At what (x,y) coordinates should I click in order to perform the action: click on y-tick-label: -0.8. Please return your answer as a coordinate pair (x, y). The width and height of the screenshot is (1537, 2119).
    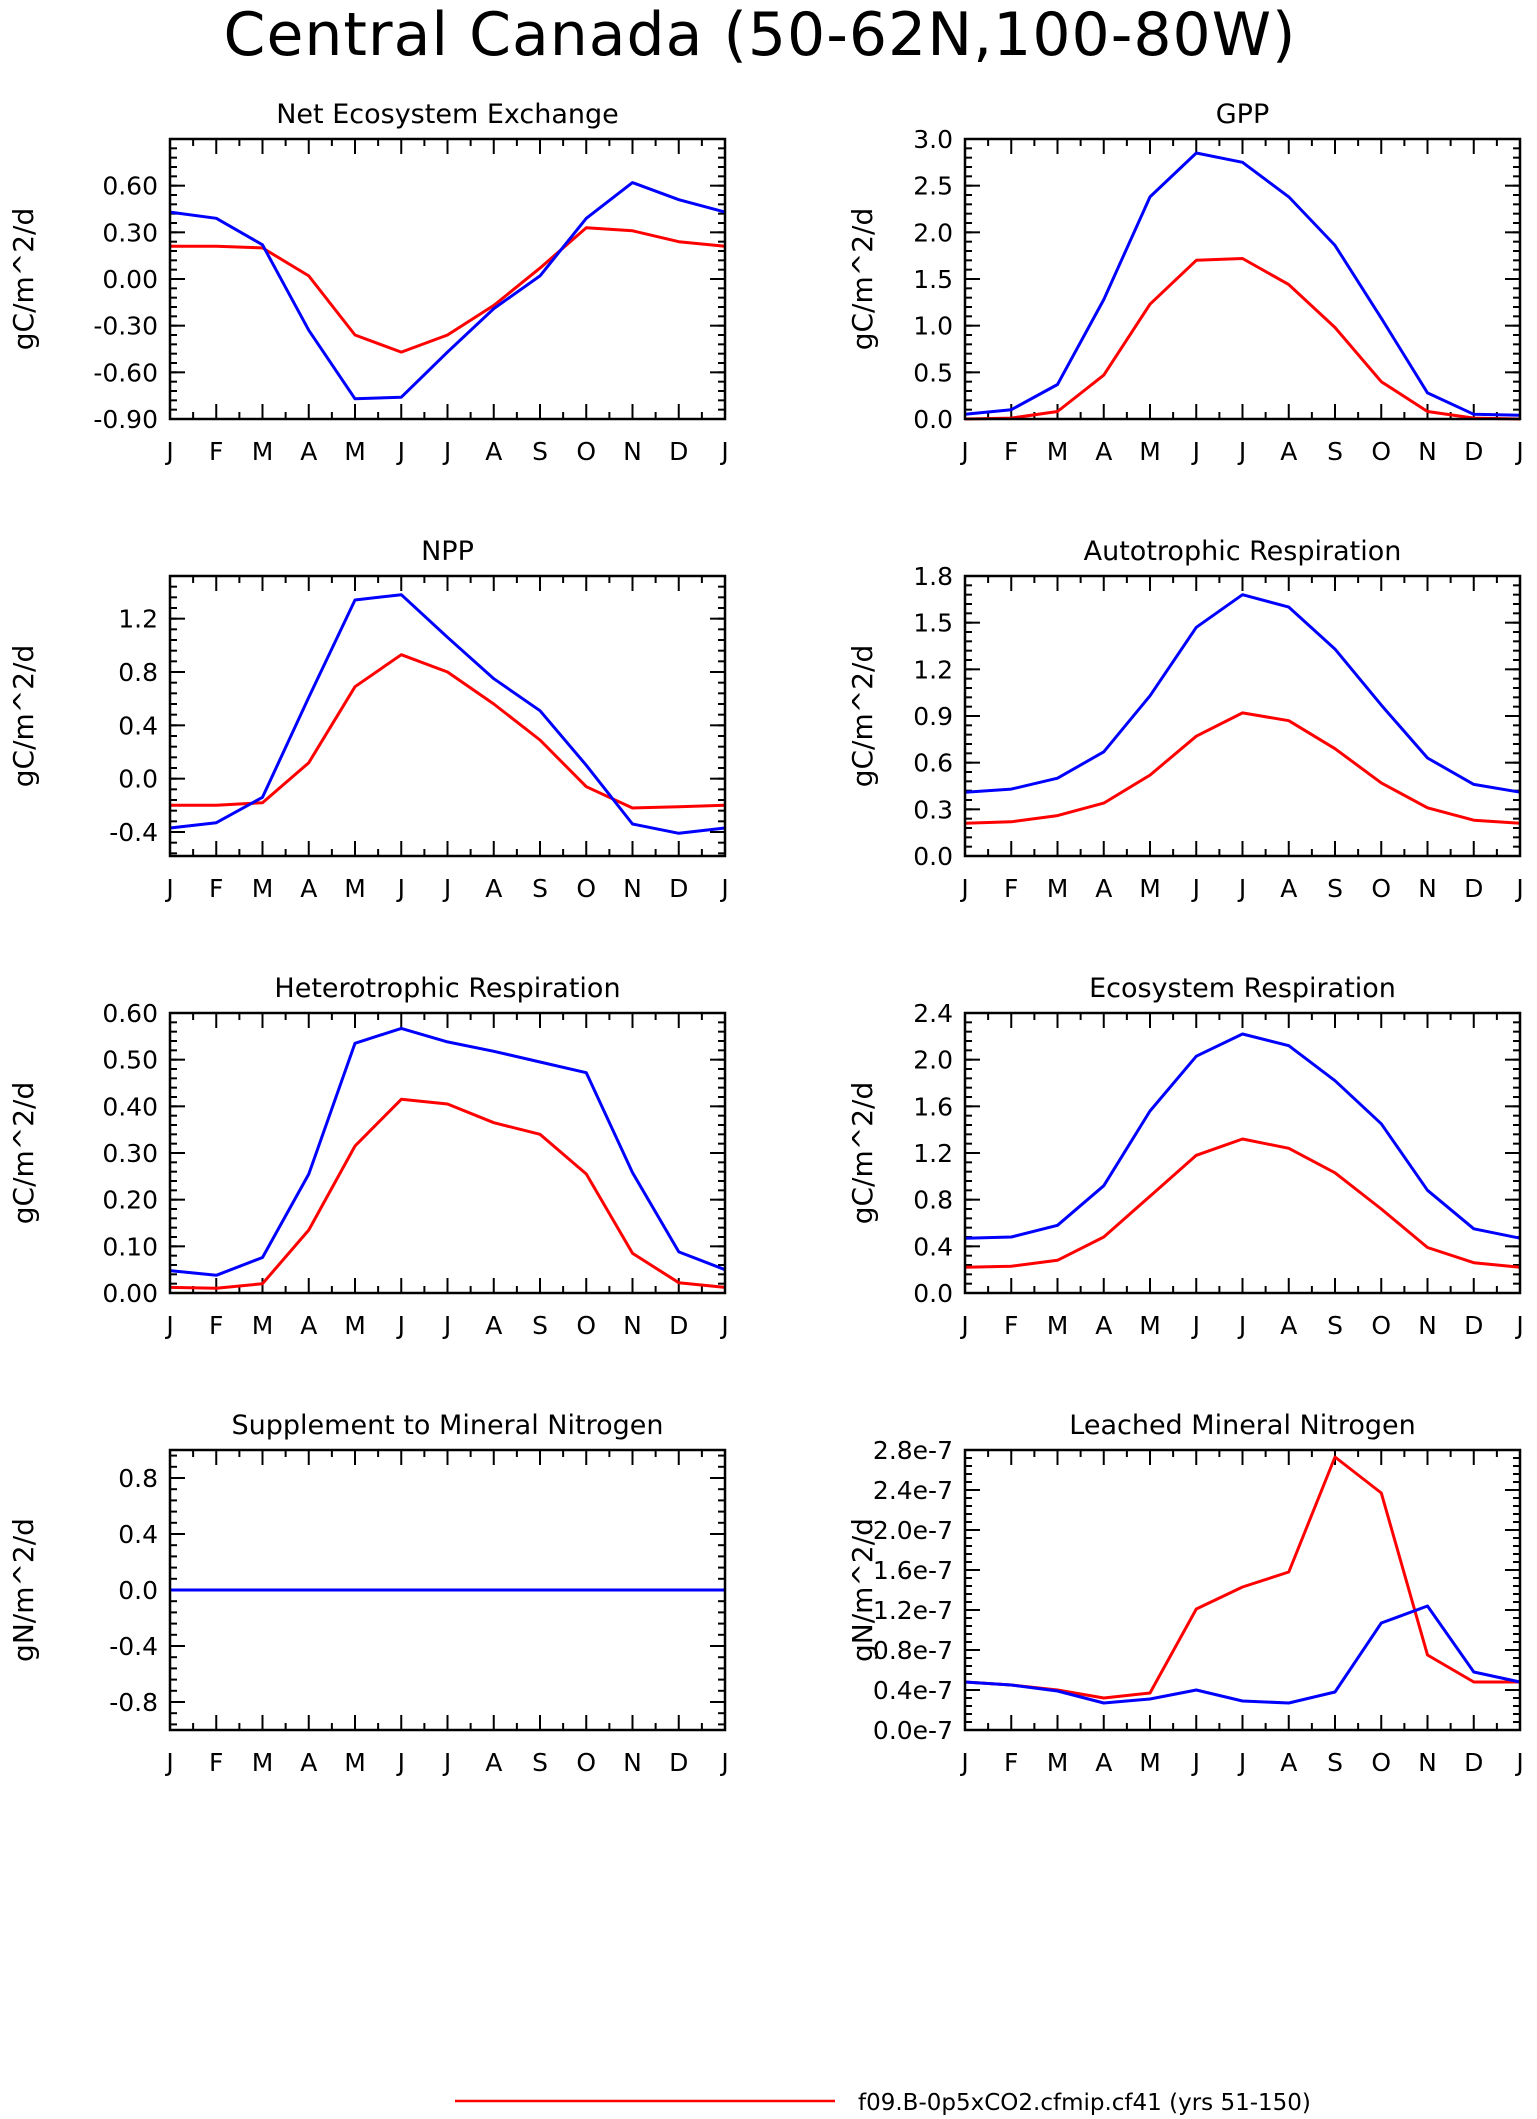
    Looking at the image, I should click on (133, 1702).